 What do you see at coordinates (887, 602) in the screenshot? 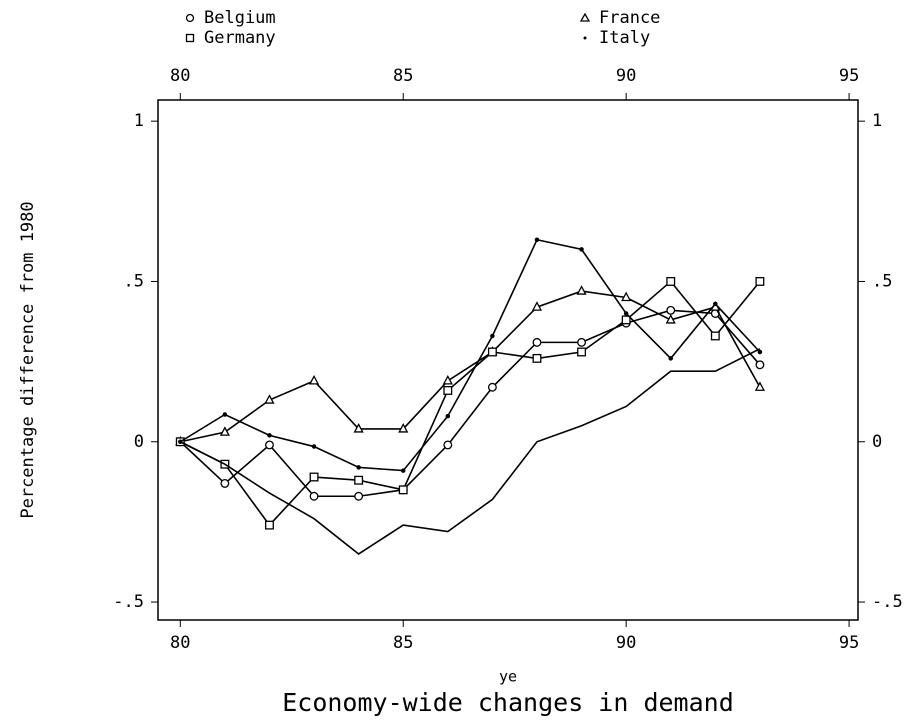
I see `y-tick-label-right: -.5` at bounding box center [887, 602].